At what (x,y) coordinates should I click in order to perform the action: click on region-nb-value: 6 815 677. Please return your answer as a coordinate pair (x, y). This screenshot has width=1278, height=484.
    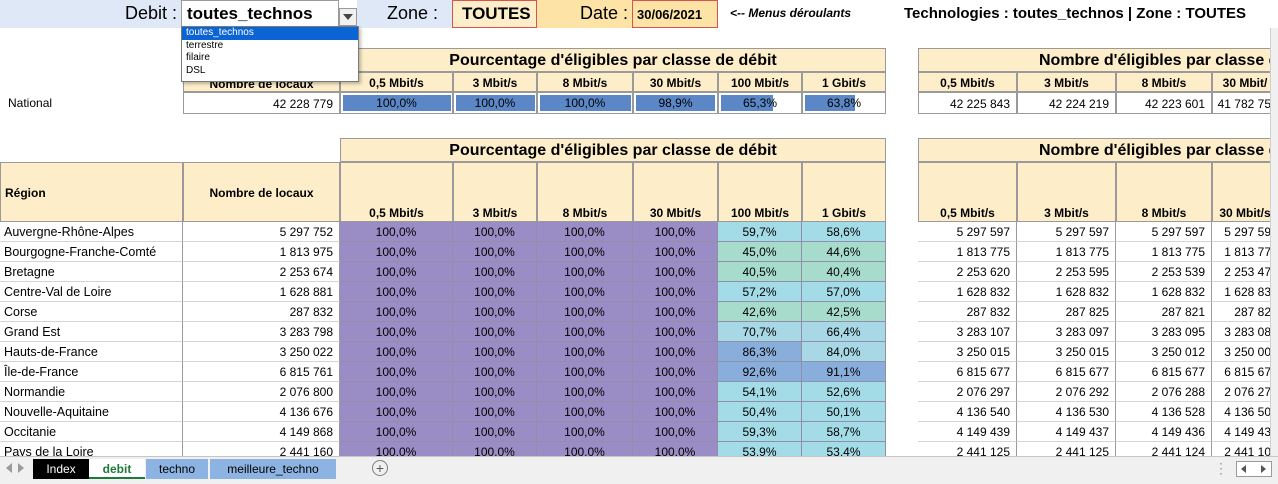
    Looking at the image, I should click on (1066, 372).